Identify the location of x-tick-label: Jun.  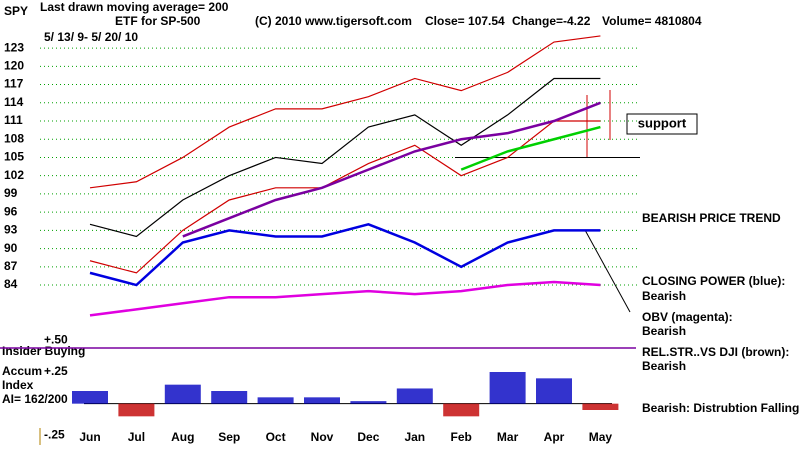
(89, 437).